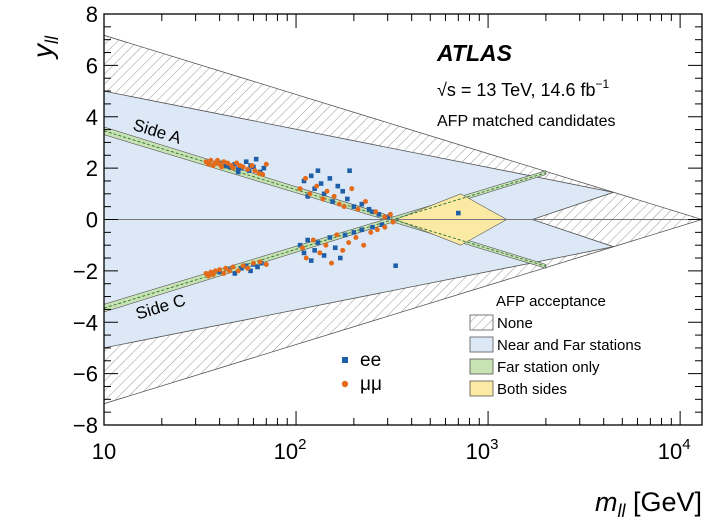 Image resolution: width=707 pixels, height=525 pixels. What do you see at coordinates (481, 344) in the screenshot?
I see `legend-swatch-near_far` at bounding box center [481, 344].